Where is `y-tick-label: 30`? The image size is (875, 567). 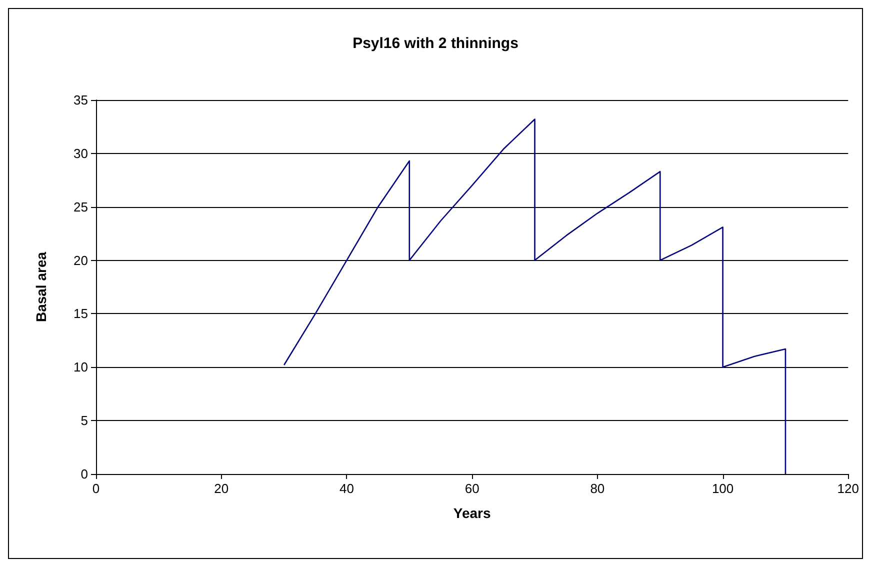 y-tick-label: 30 is located at coordinates (81, 153).